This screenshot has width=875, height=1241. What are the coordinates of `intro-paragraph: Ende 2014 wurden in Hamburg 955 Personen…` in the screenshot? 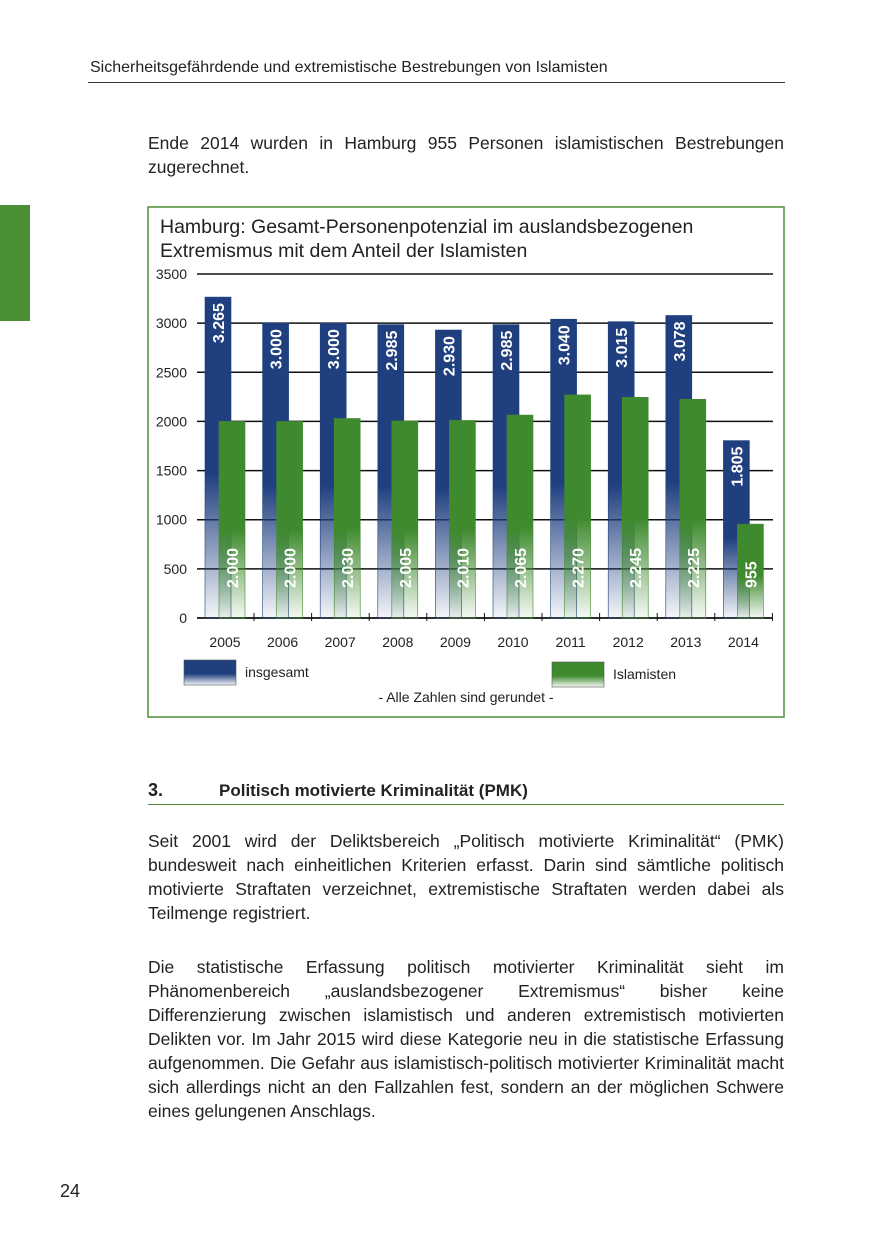 It's located at (466, 155).